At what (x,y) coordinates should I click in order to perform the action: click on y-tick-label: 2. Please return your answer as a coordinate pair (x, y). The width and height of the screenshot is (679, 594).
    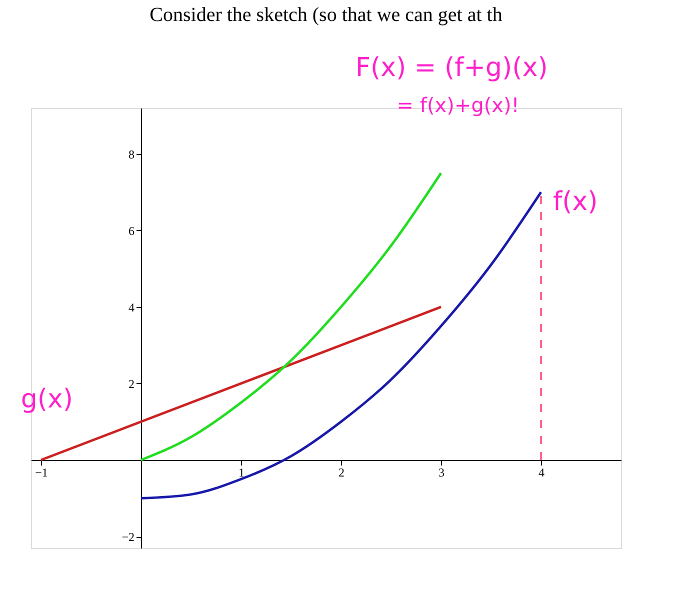
    Looking at the image, I should click on (131, 383).